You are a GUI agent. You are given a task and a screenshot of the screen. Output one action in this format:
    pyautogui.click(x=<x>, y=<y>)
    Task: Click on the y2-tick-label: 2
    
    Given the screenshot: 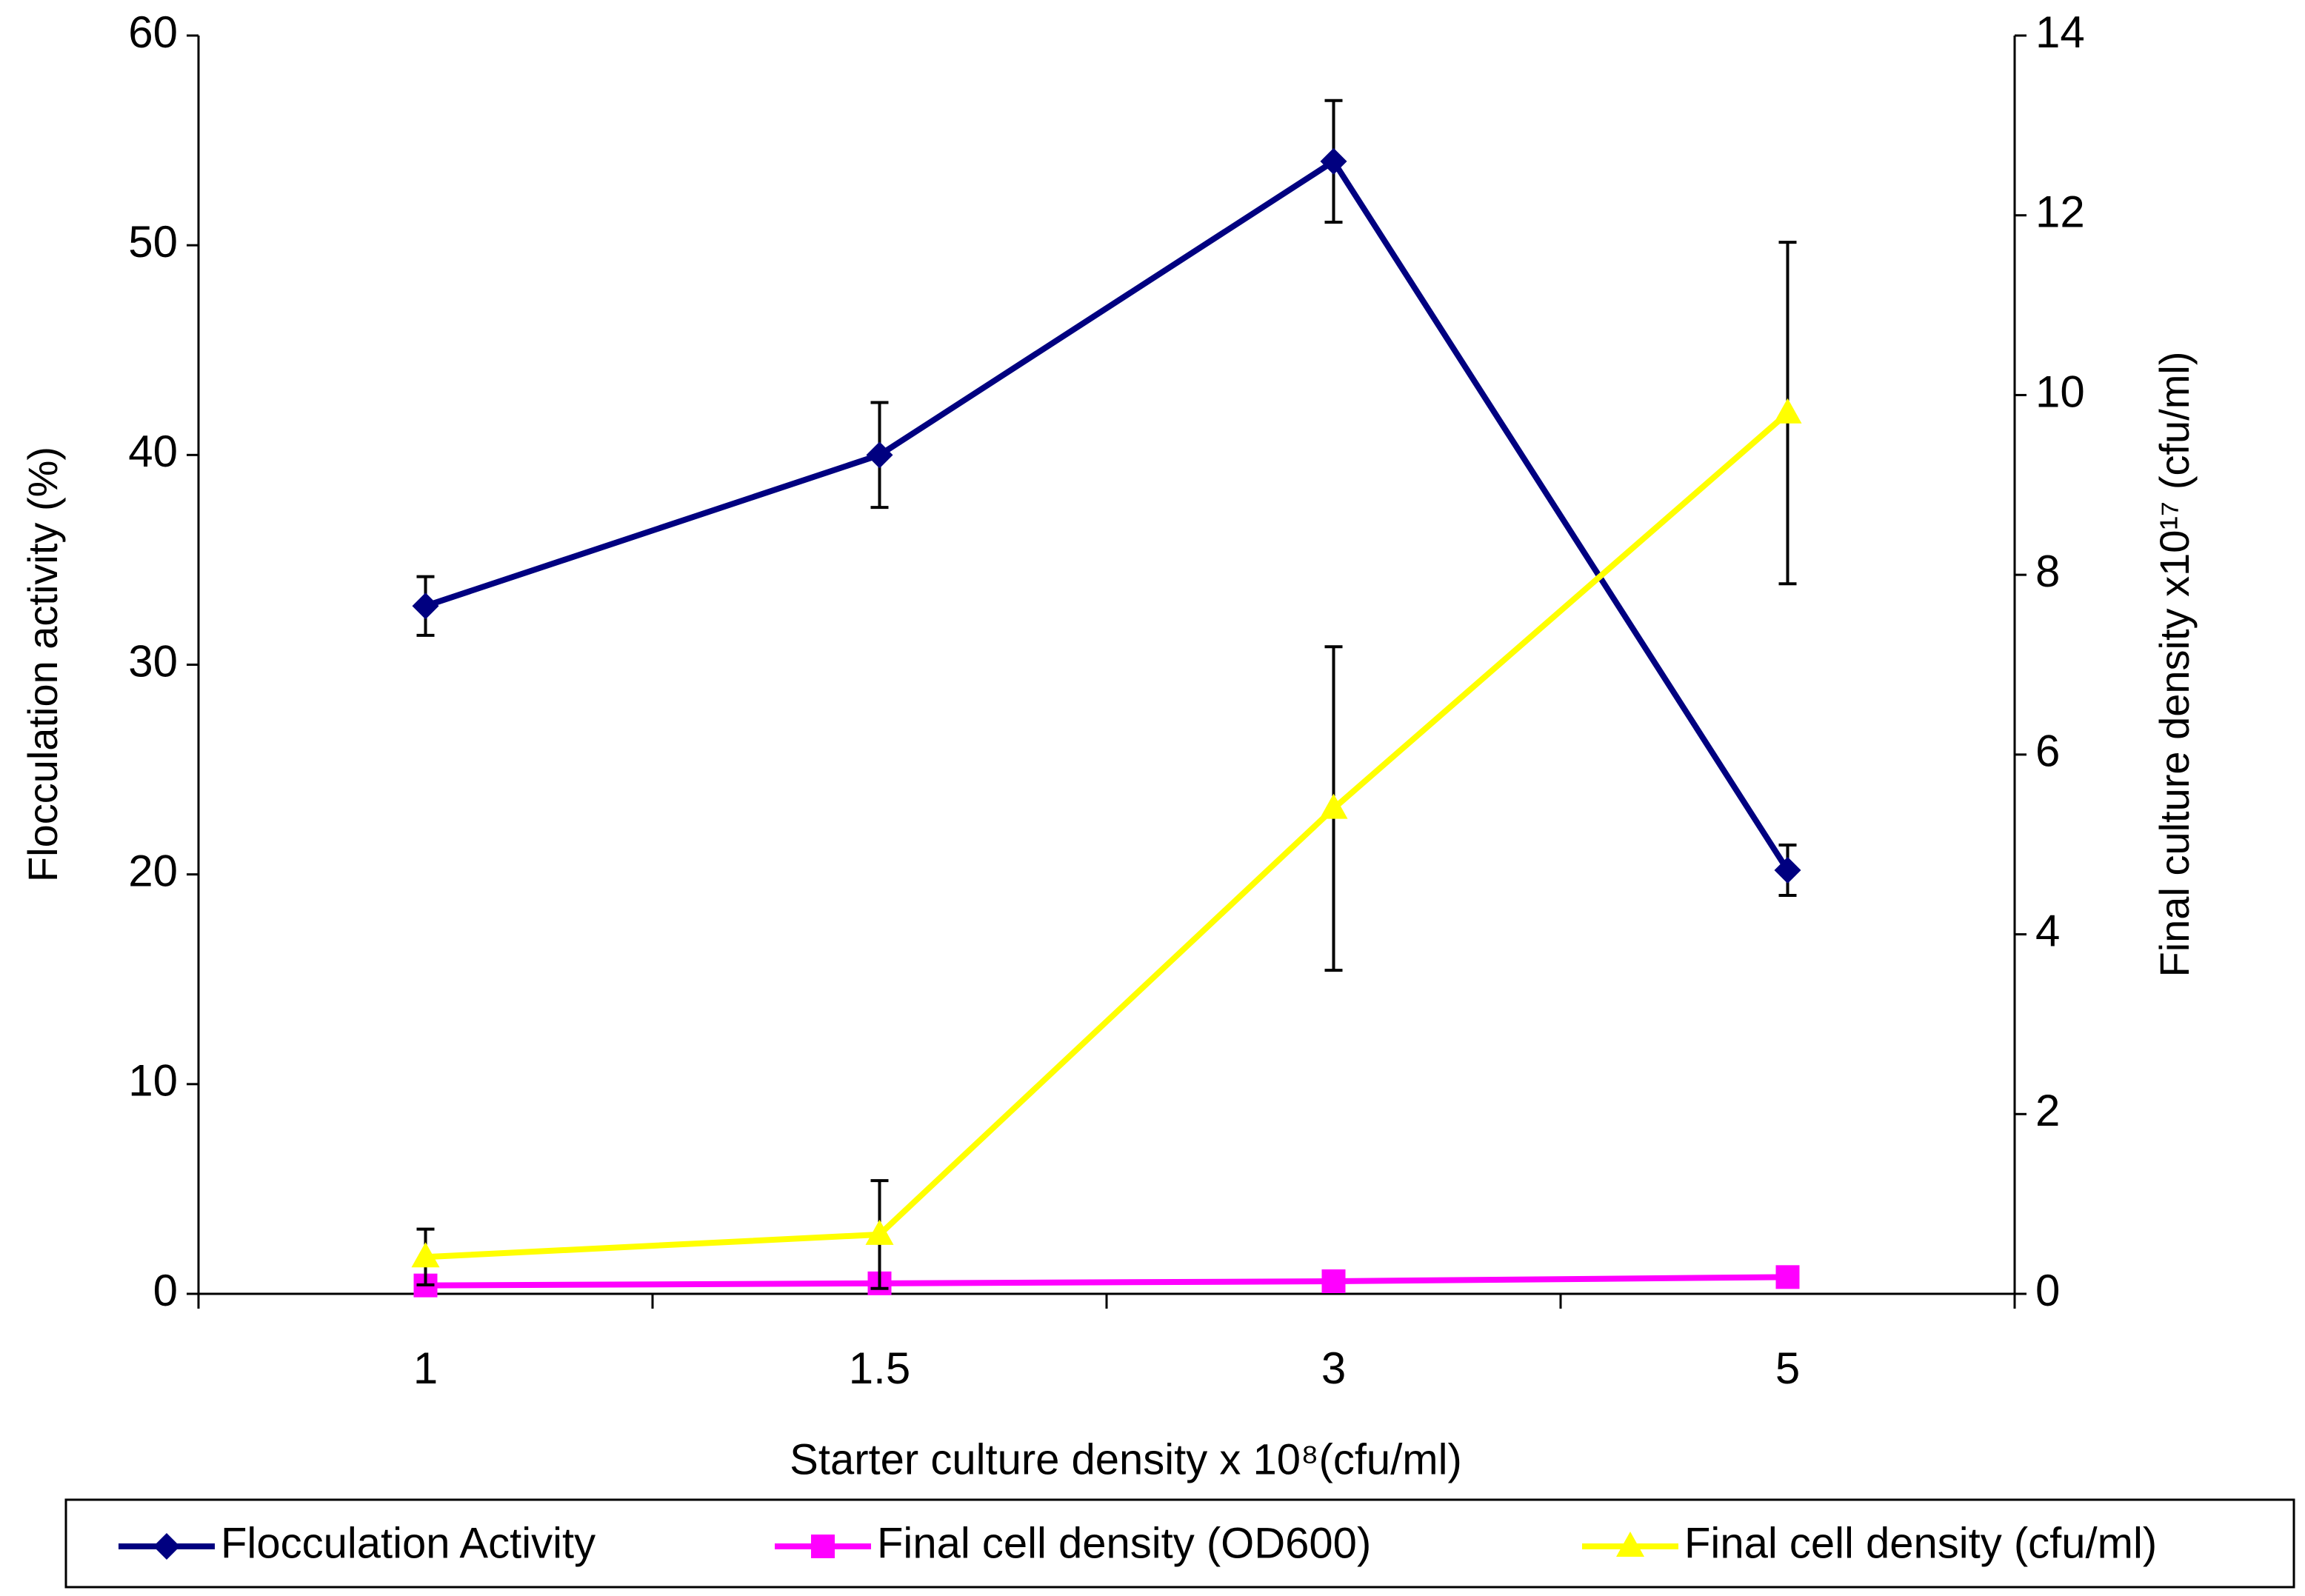 What is the action you would take?
    pyautogui.click(x=2047, y=1110)
    